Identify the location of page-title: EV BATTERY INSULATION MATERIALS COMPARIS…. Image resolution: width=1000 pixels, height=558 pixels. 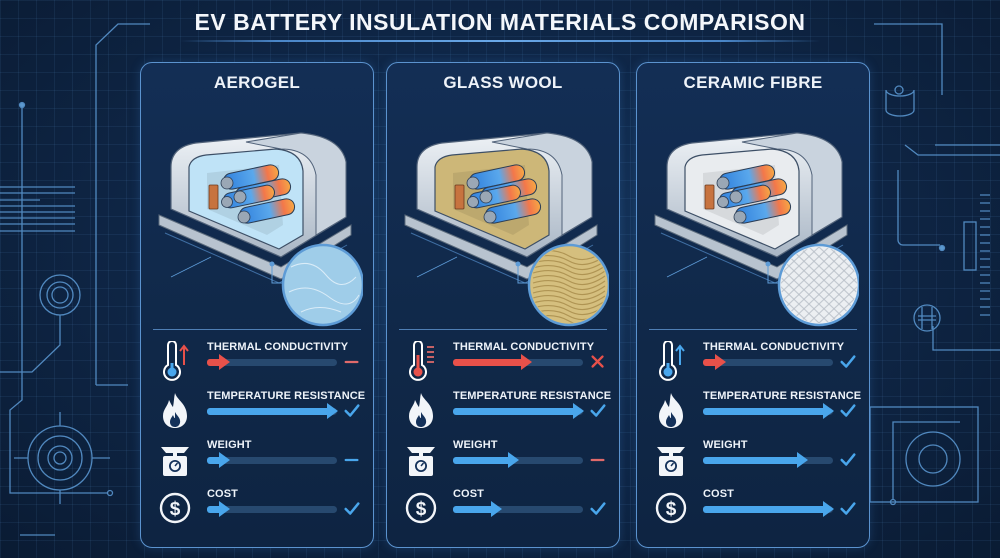
(500, 22).